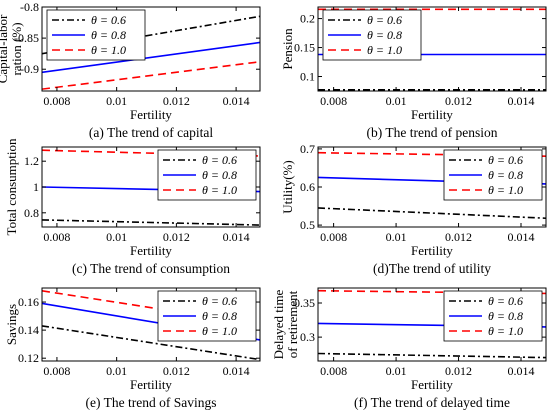 Image resolution: width=550 pixels, height=419 pixels. Describe the element at coordinates (5, 48) in the screenshot. I see `y-axis-label-line: Capital-labor` at that location.